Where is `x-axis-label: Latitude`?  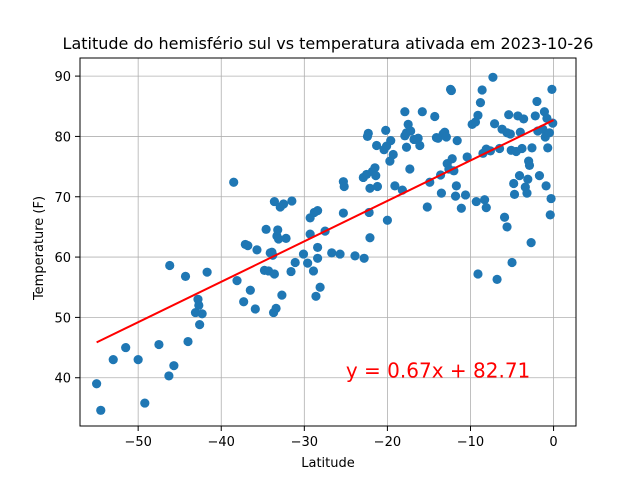
x-axis-label: Latitude is located at coordinates (328, 463).